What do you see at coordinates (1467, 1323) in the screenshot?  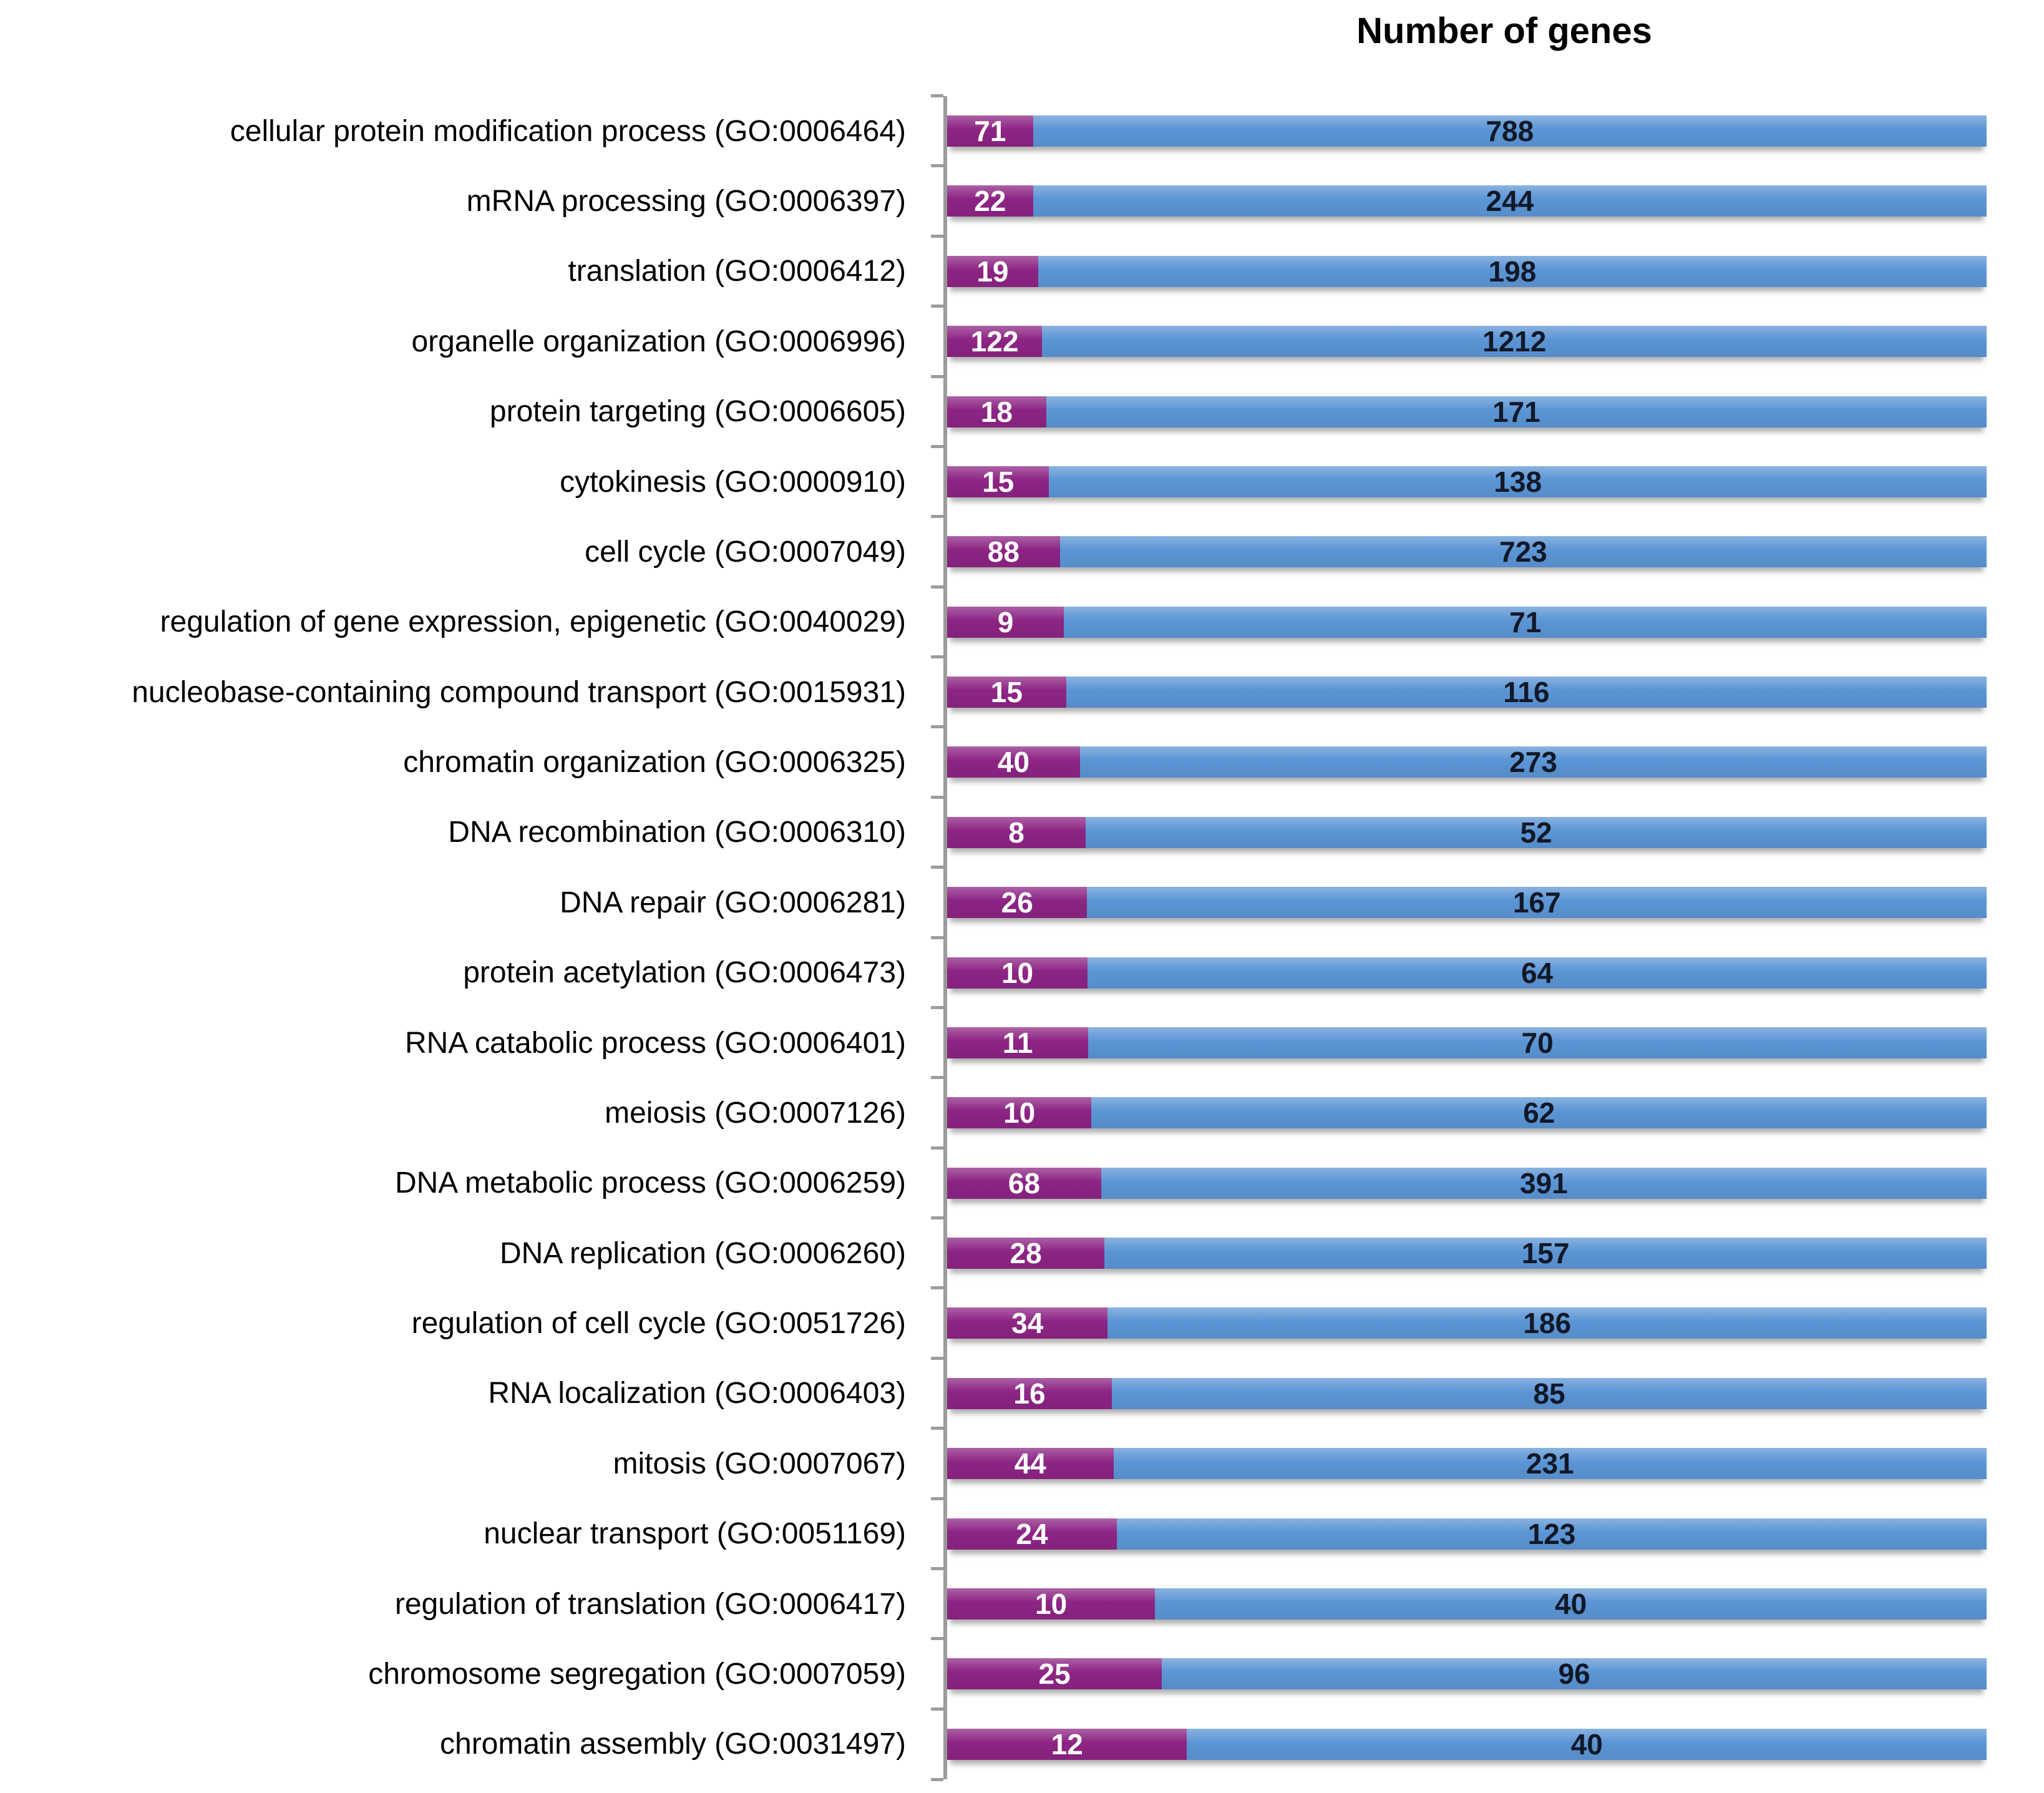 I see `stacked-bar: 34 186` at bounding box center [1467, 1323].